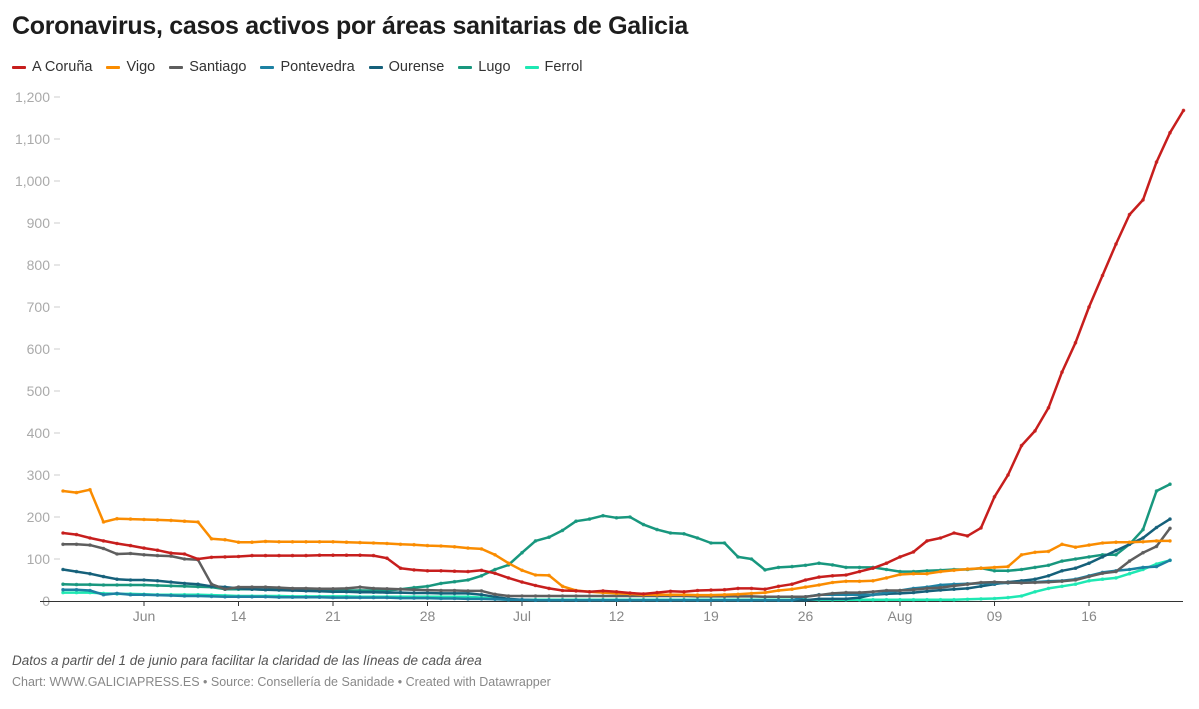  Describe the element at coordinates (39, 307) in the screenshot. I see `y-tick-label: 700` at that location.